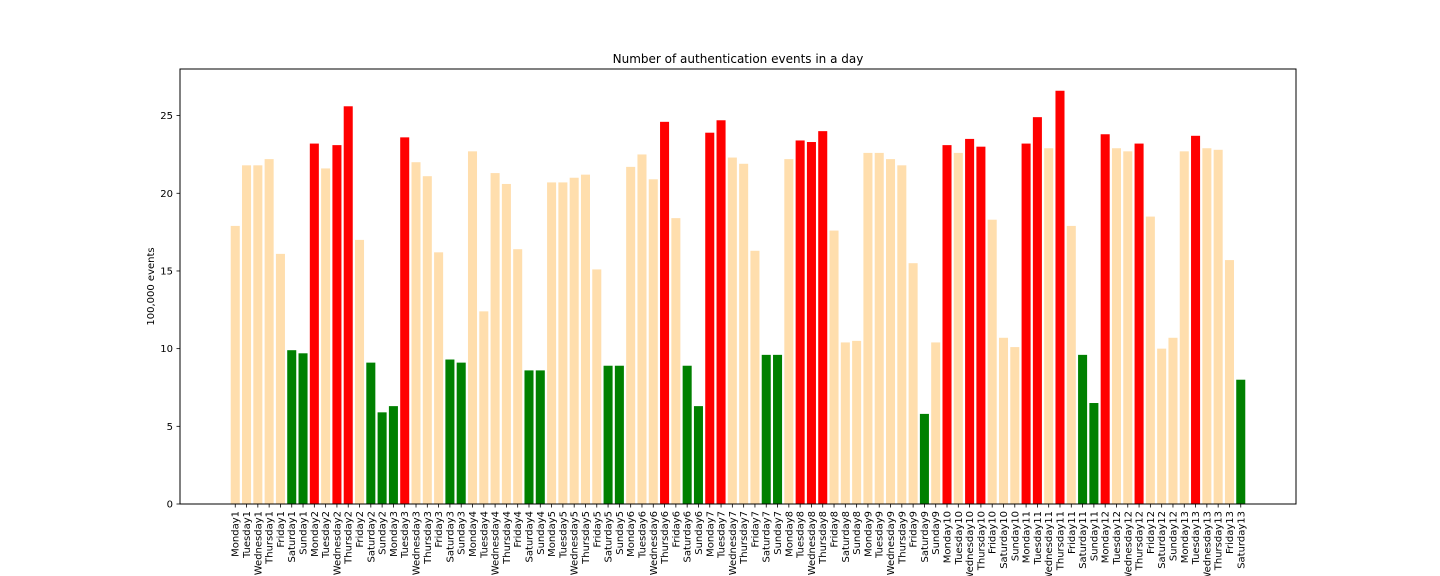 The image size is (1440, 576). Describe the element at coordinates (1060, 297) in the screenshot. I see `bar-thursday11` at that location.